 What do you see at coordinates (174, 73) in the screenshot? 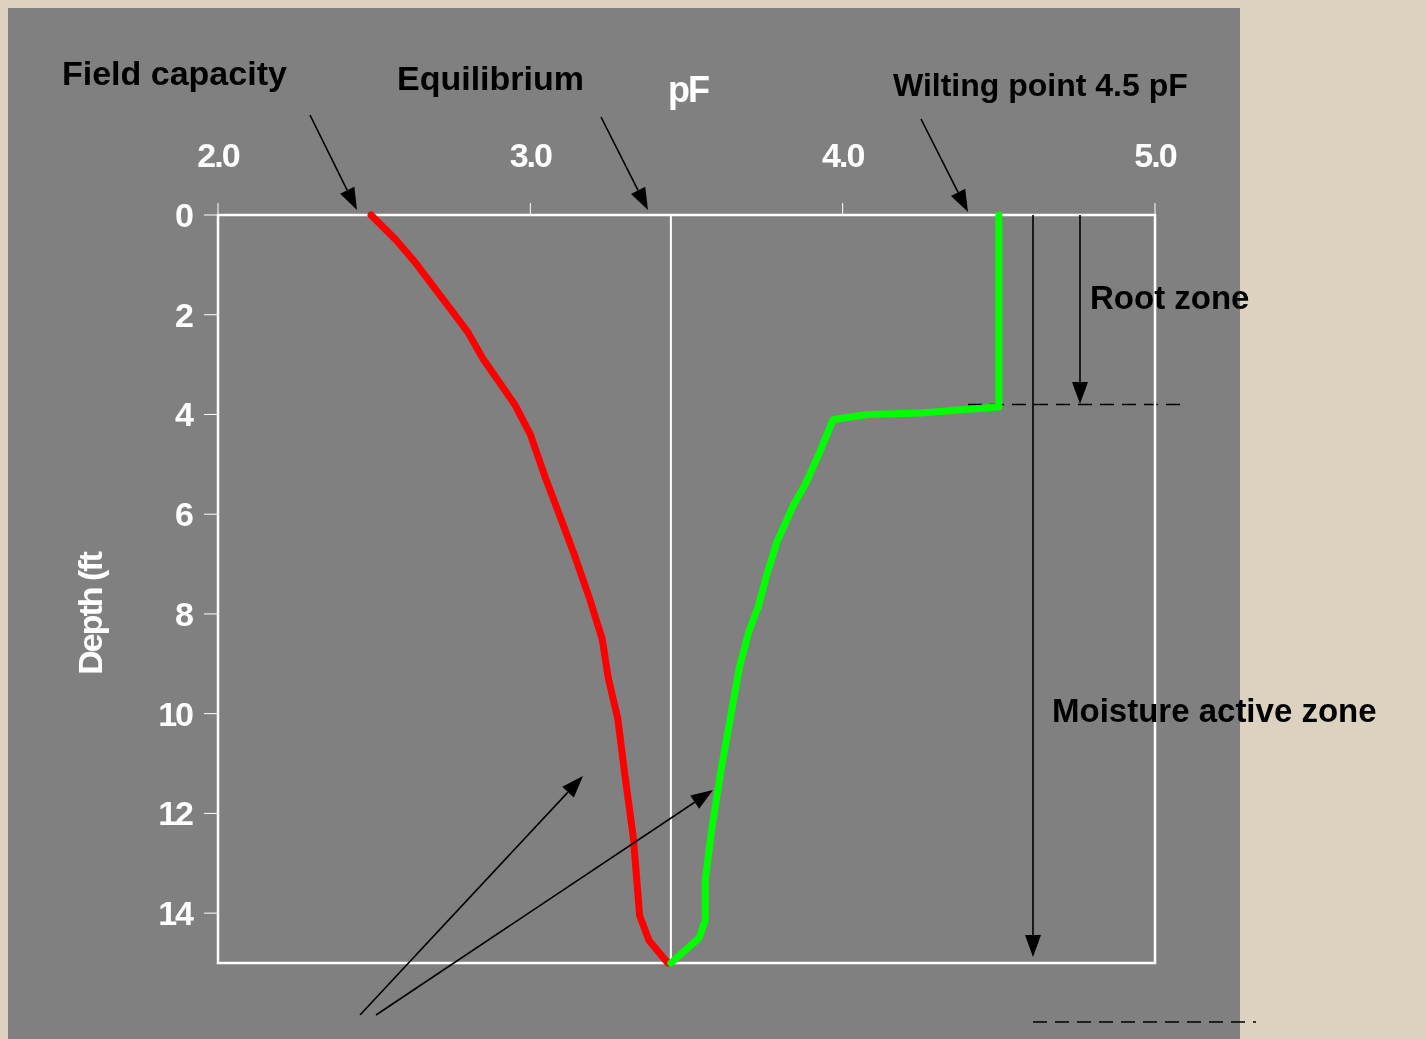
I see `text: Field capacity` at bounding box center [174, 73].